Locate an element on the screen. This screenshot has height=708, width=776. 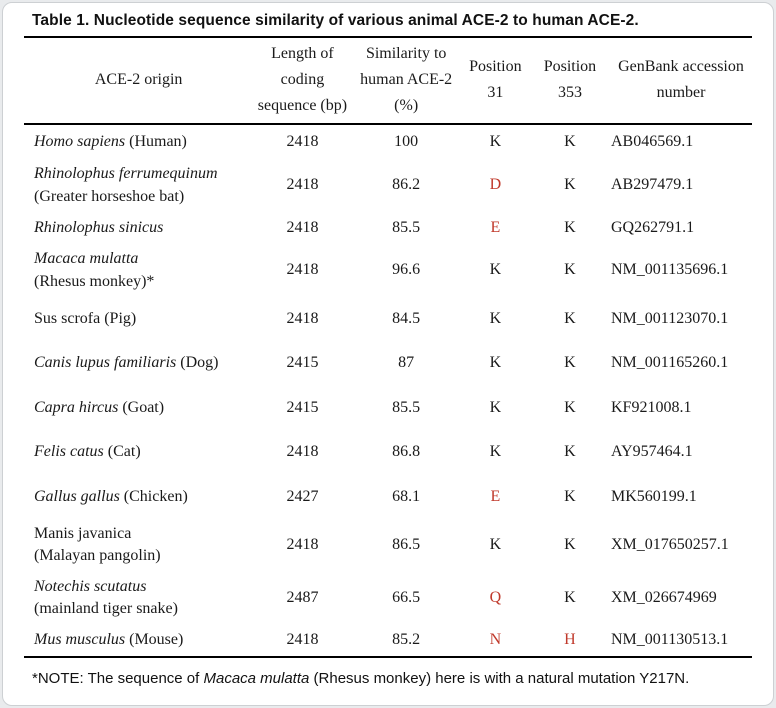
similarity-cell: 86.8 is located at coordinates (406, 452).